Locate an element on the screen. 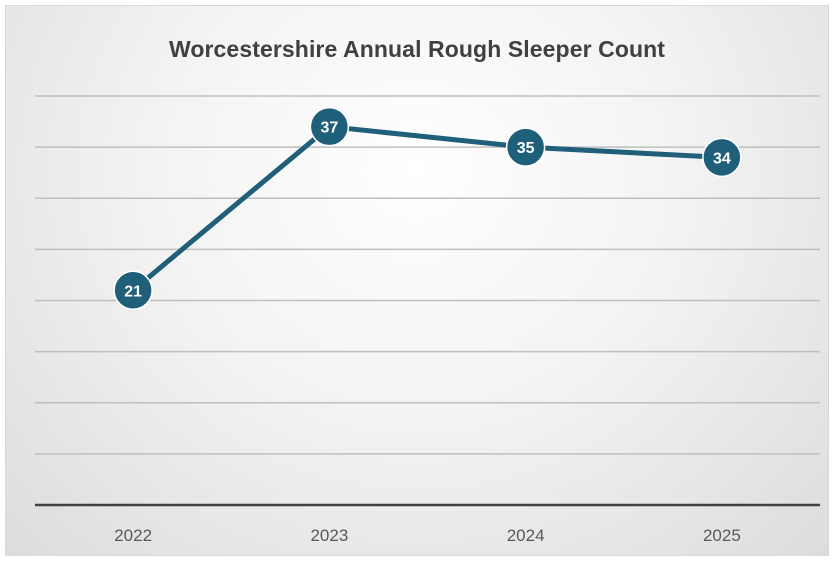 This screenshot has width=836, height=561. x-tick-label: 2024 is located at coordinates (526, 535).